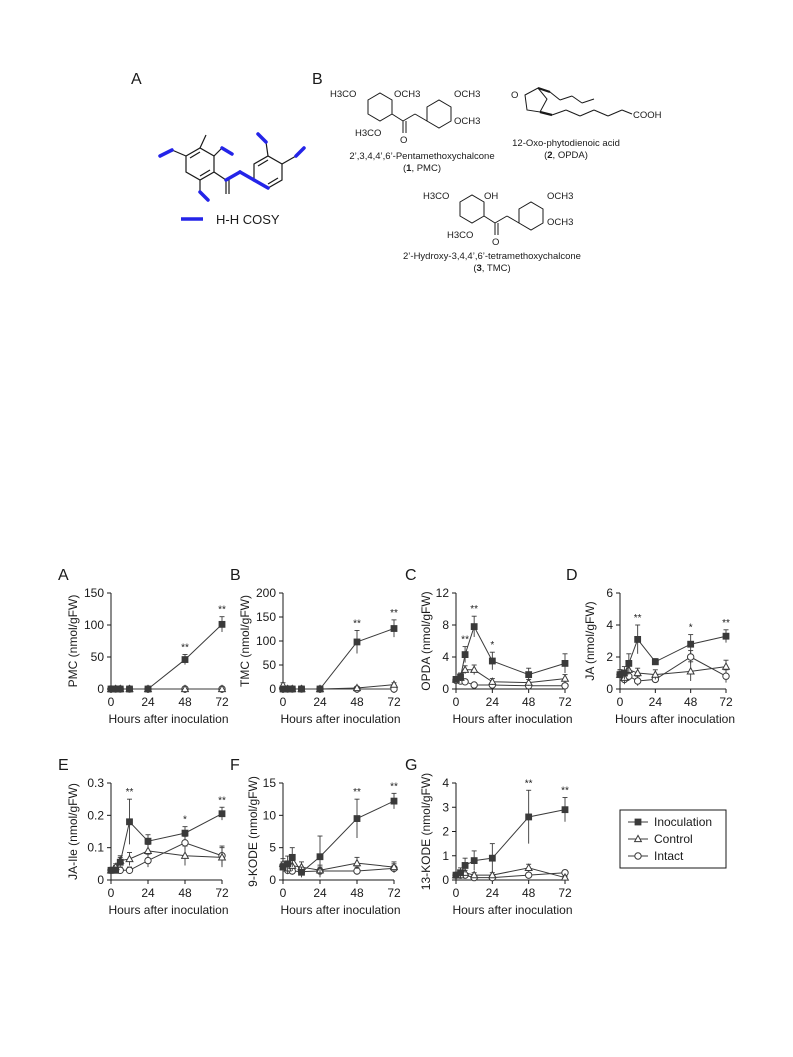 The image size is (793, 1057). What do you see at coordinates (683, 822) in the screenshot?
I see `legend-label-inoculation: Inoculation` at bounding box center [683, 822].